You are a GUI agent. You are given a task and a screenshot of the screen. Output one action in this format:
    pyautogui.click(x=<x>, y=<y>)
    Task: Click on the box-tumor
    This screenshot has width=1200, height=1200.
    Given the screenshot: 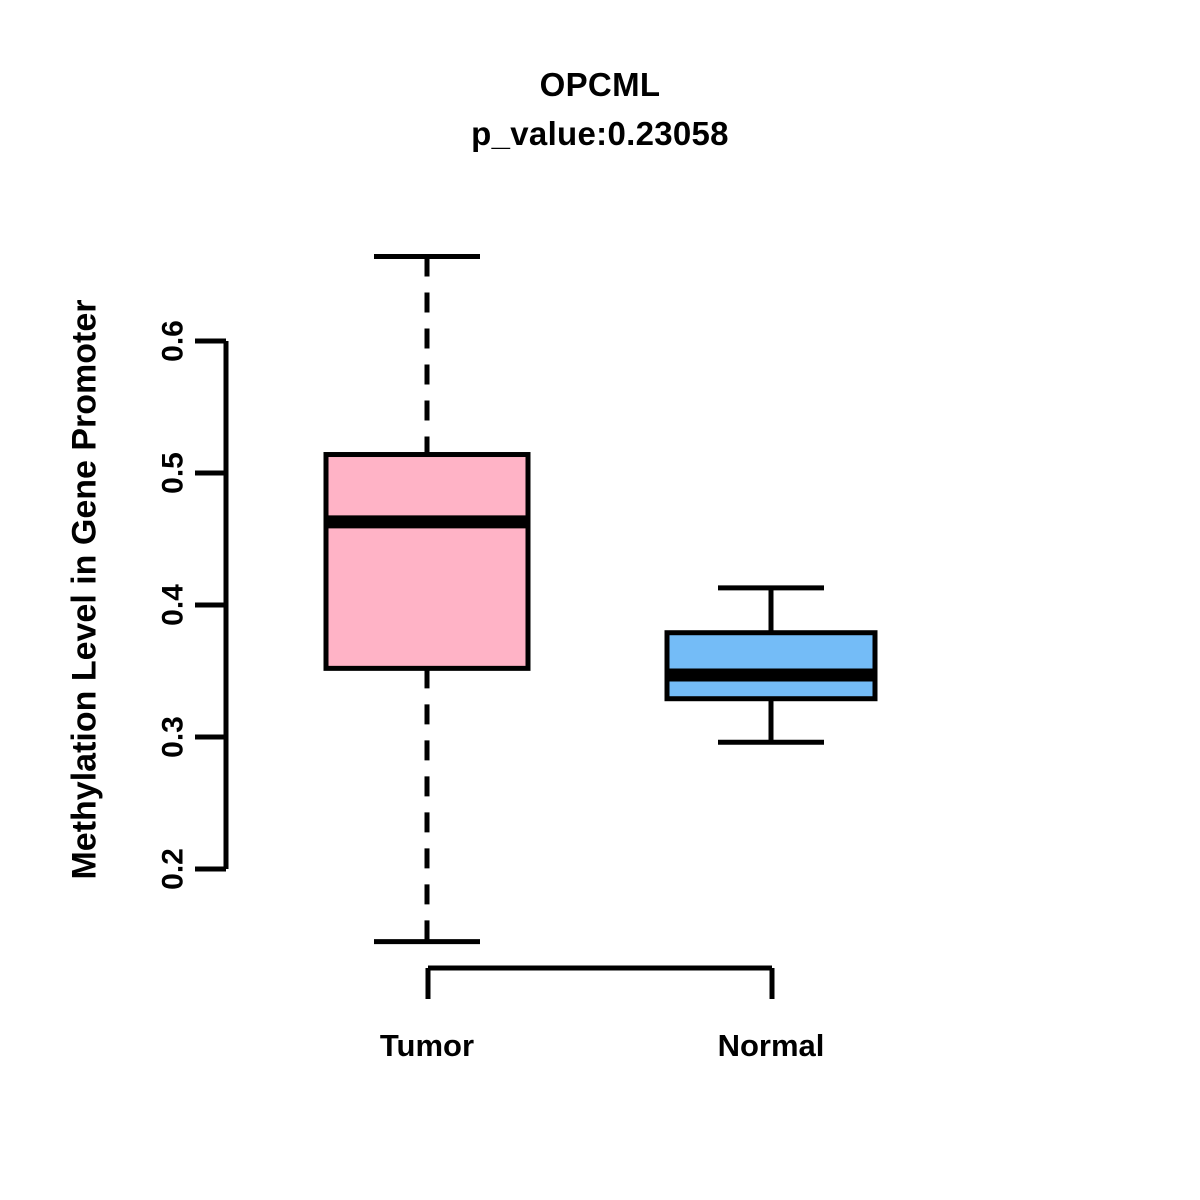 What is the action you would take?
    pyautogui.click(x=427, y=599)
    